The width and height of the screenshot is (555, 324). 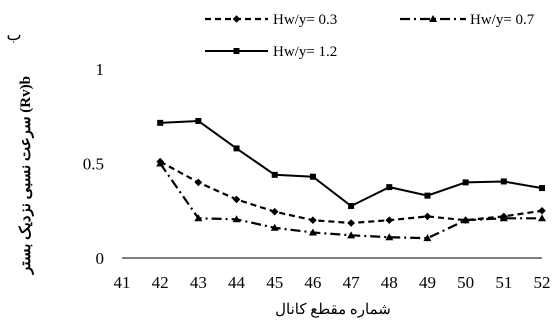 What do you see at coordinates (274, 282) in the screenshot?
I see `x-tick-label: 45` at bounding box center [274, 282].